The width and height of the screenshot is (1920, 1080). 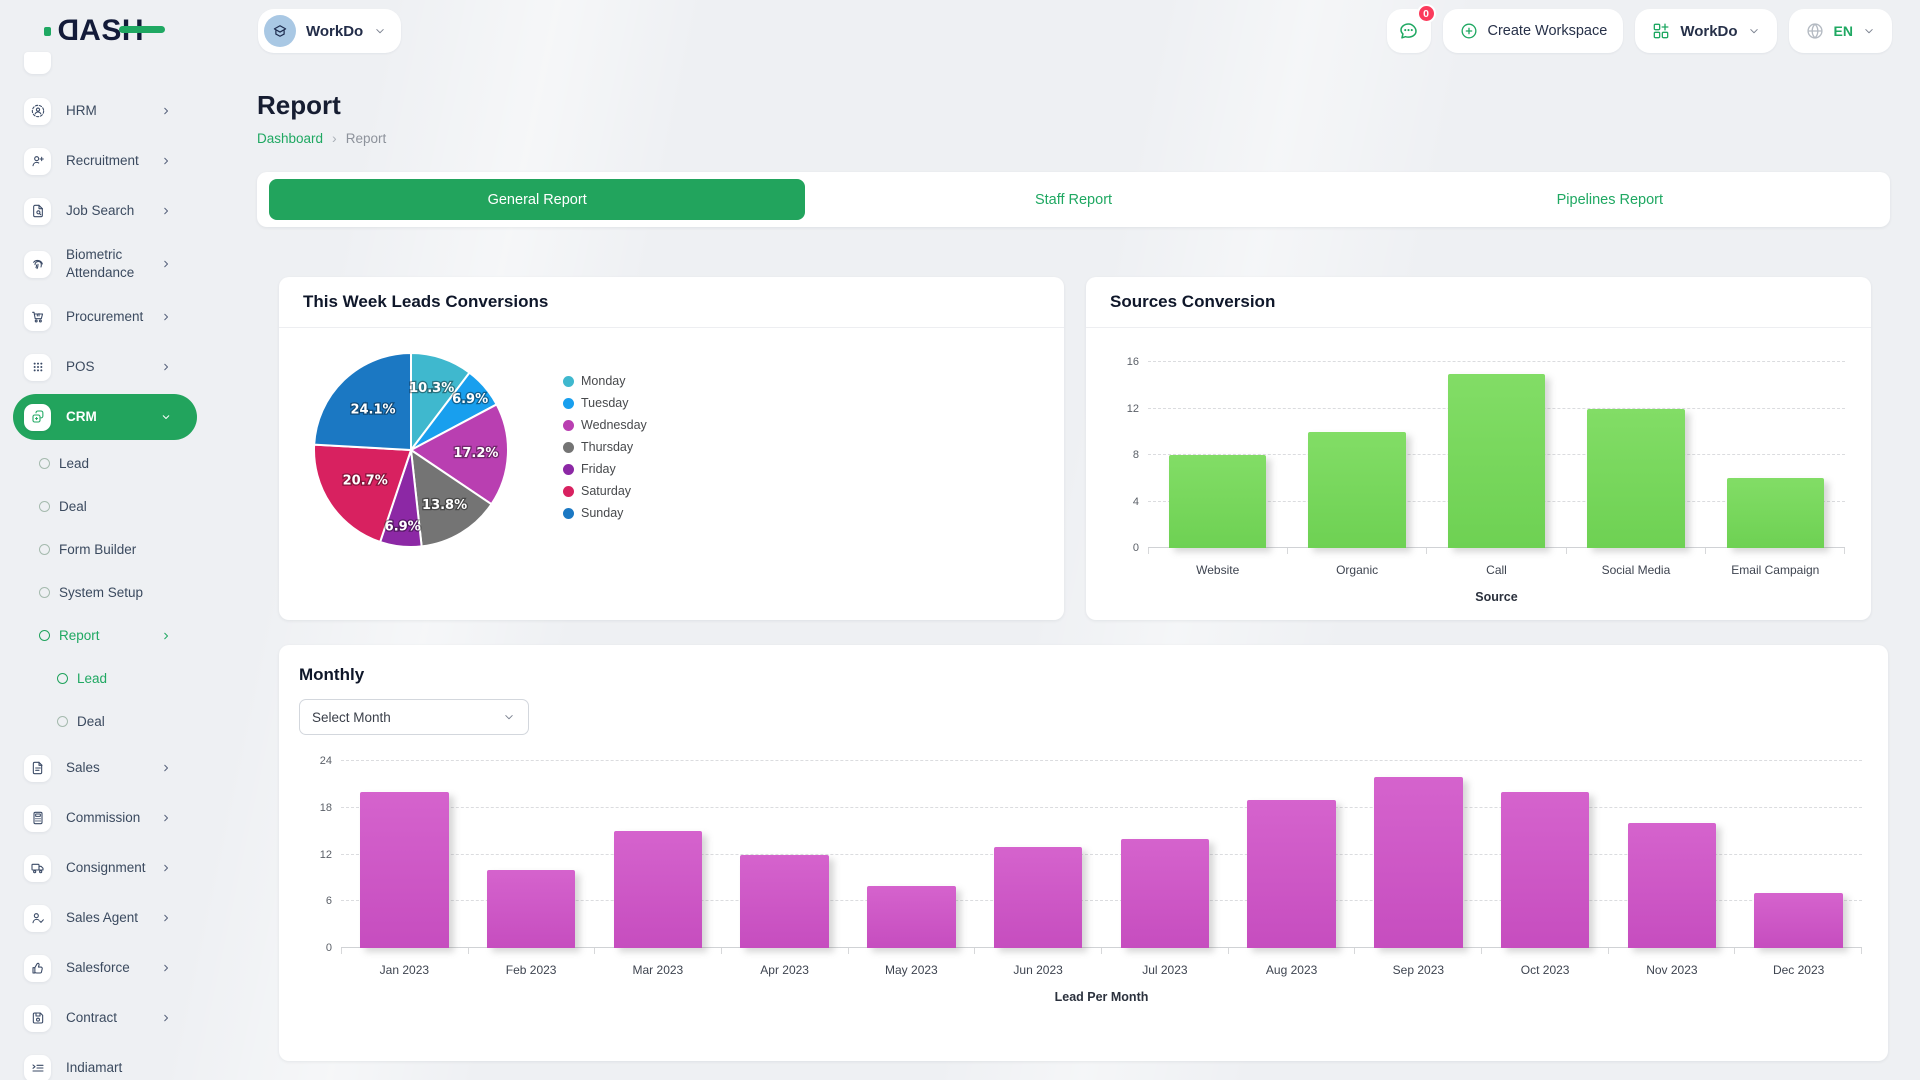 I want to click on sidebar-item-label: Recruitment, so click(x=102, y=161).